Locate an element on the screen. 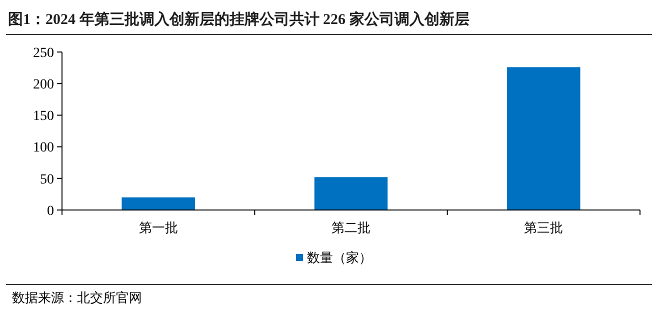  y-tick-label: 150 is located at coordinates (43, 116).